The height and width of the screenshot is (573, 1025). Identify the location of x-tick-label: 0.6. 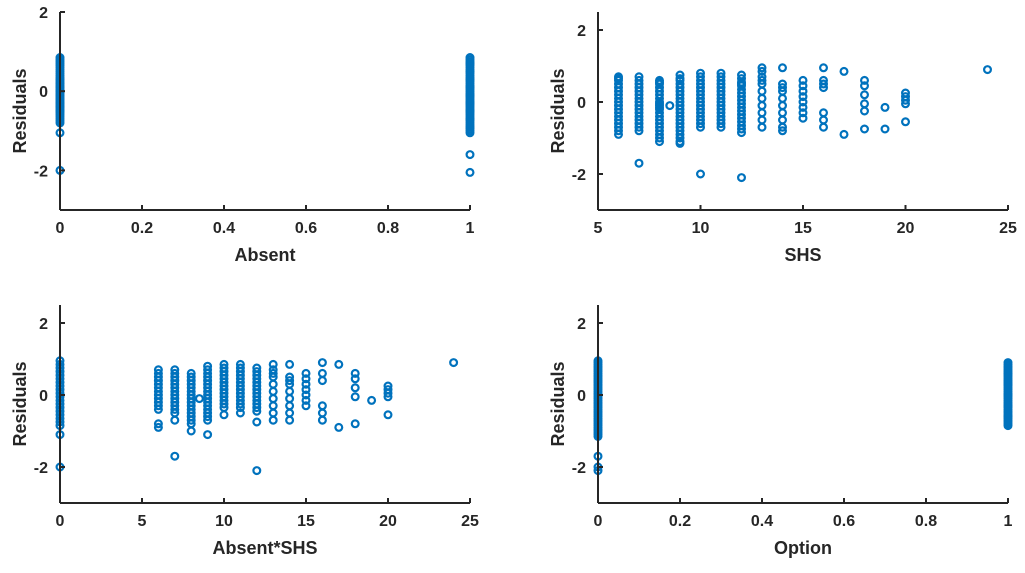
(844, 521).